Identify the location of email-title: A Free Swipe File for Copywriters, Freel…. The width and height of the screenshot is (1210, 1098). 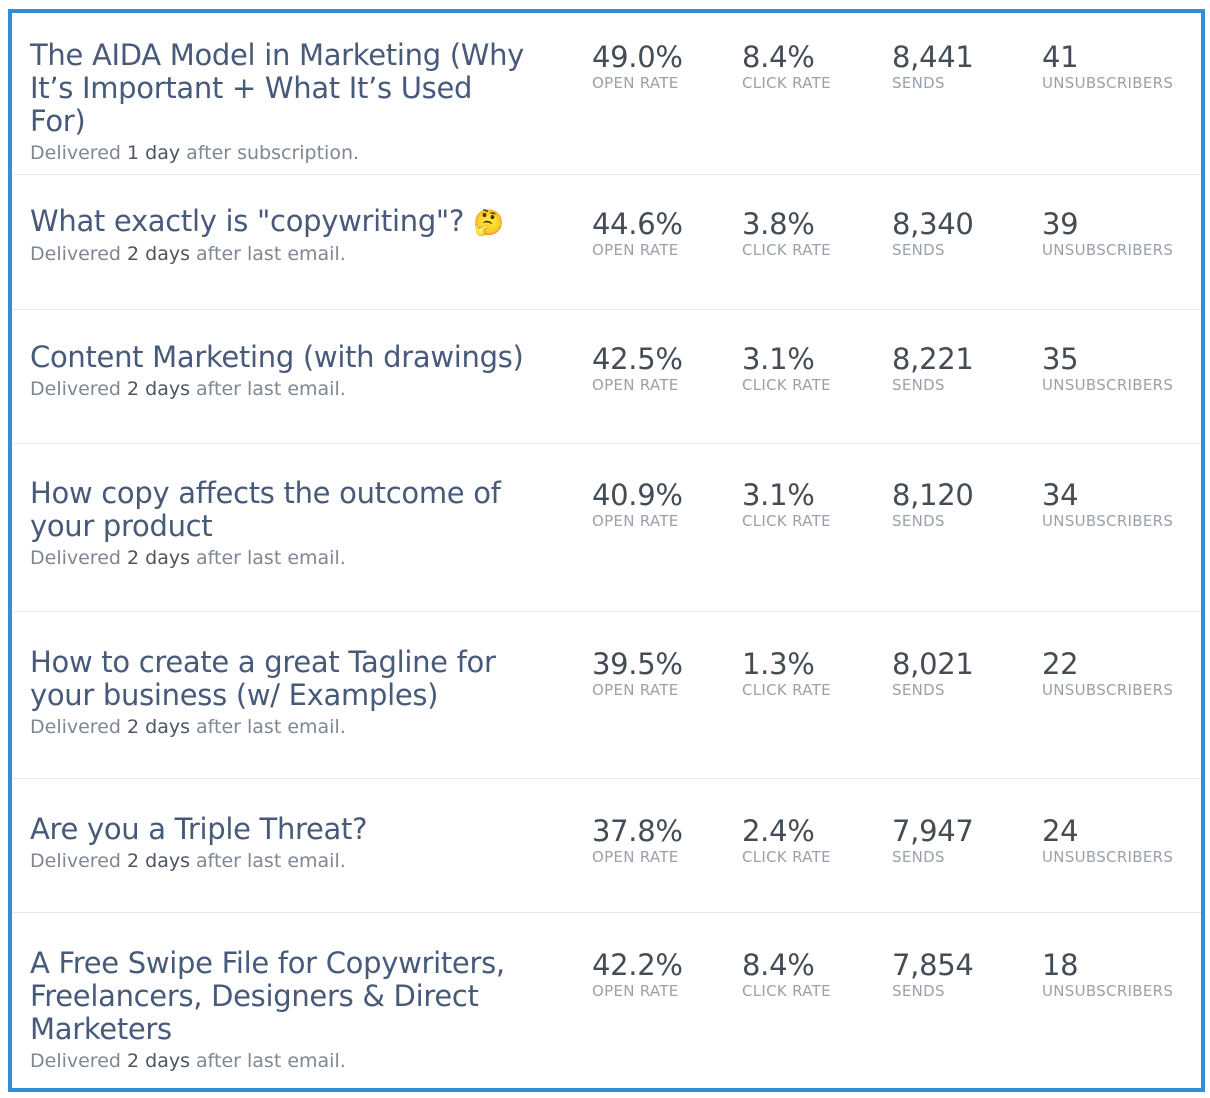
(280, 996).